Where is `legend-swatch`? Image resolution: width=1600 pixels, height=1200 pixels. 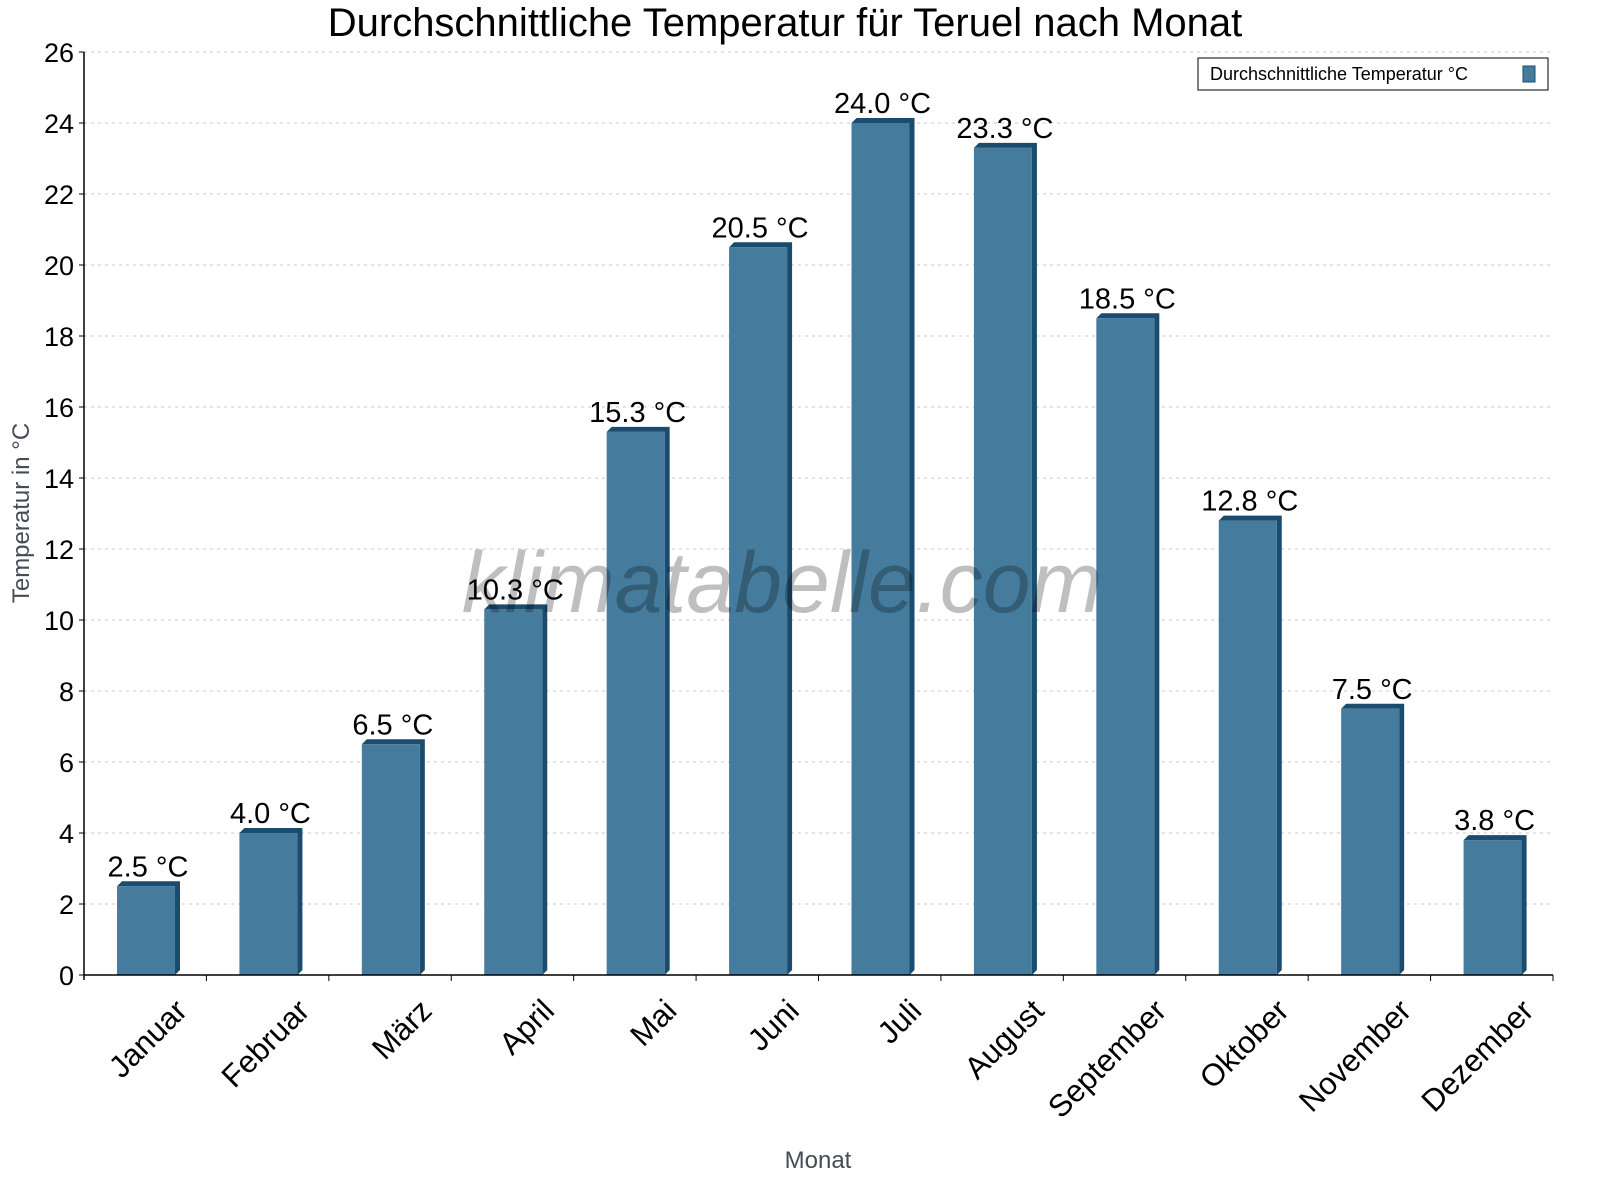
legend-swatch is located at coordinates (1529, 74).